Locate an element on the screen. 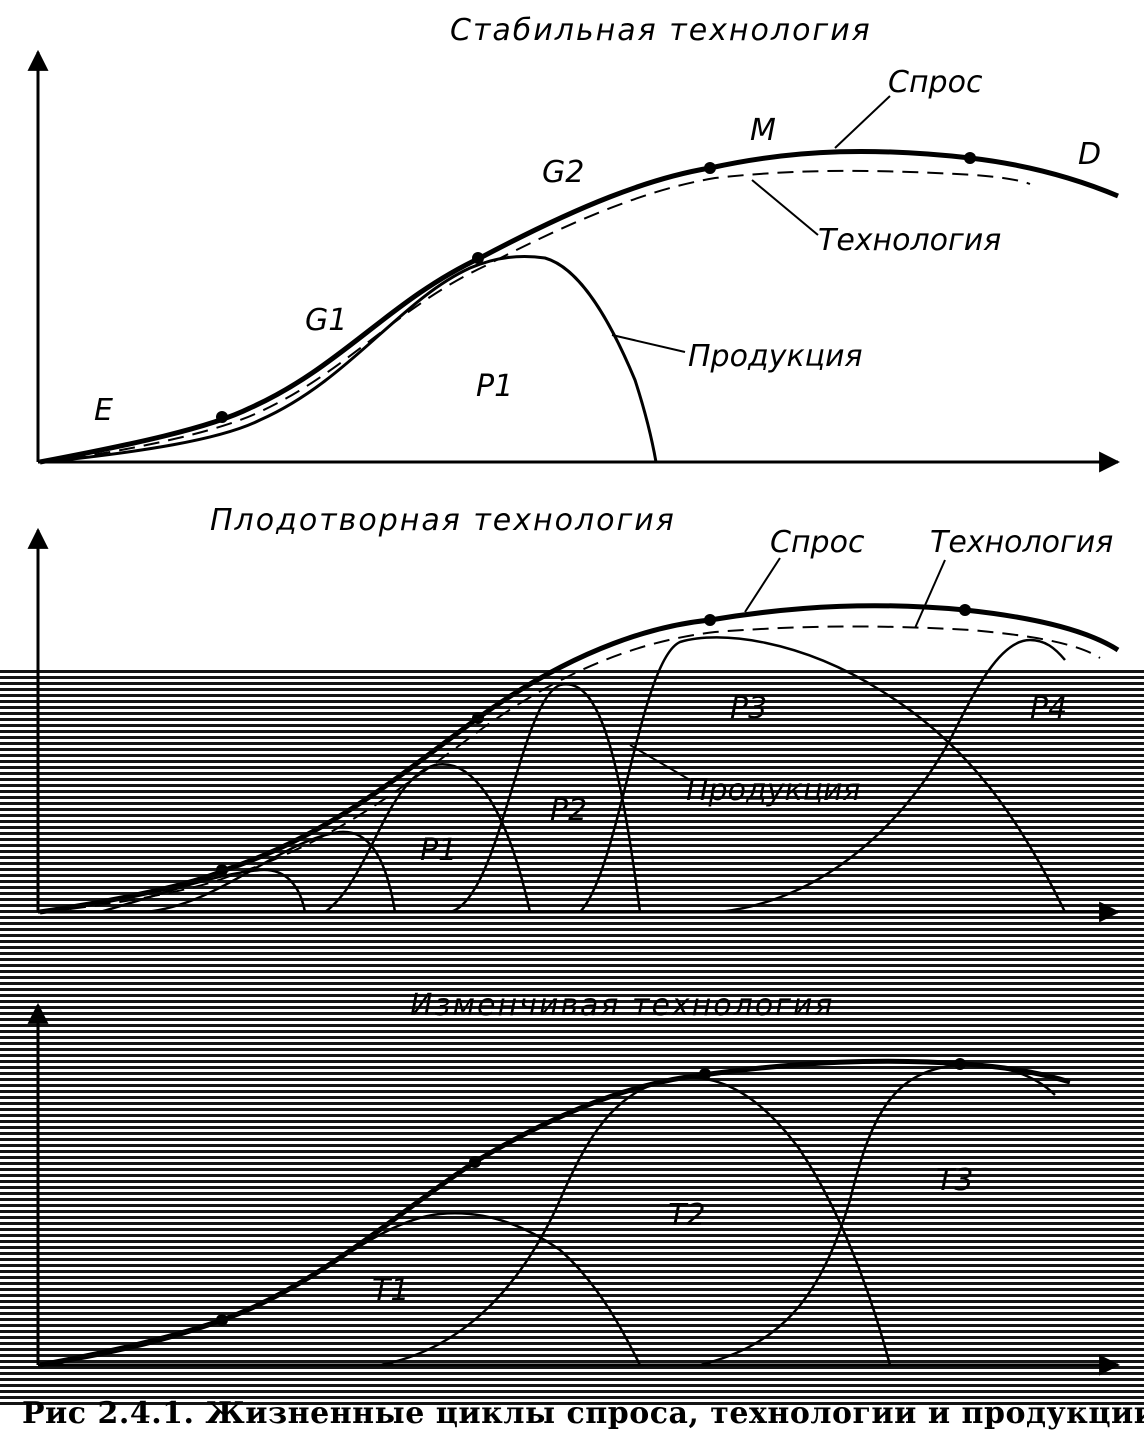 The height and width of the screenshot is (1445, 1144). label-technology-top: Технология is located at coordinates (909, 240).